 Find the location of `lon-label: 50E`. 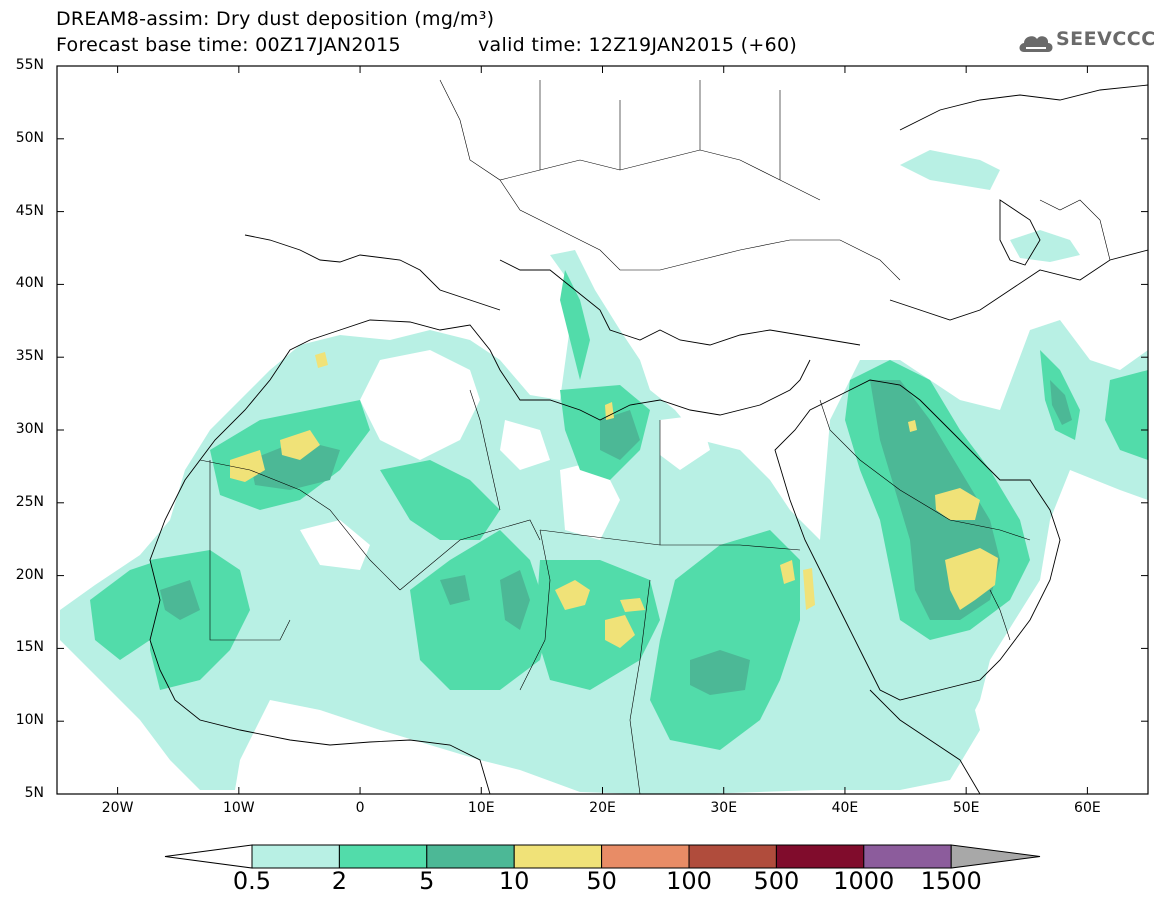

lon-label: 50E is located at coordinates (966, 808).